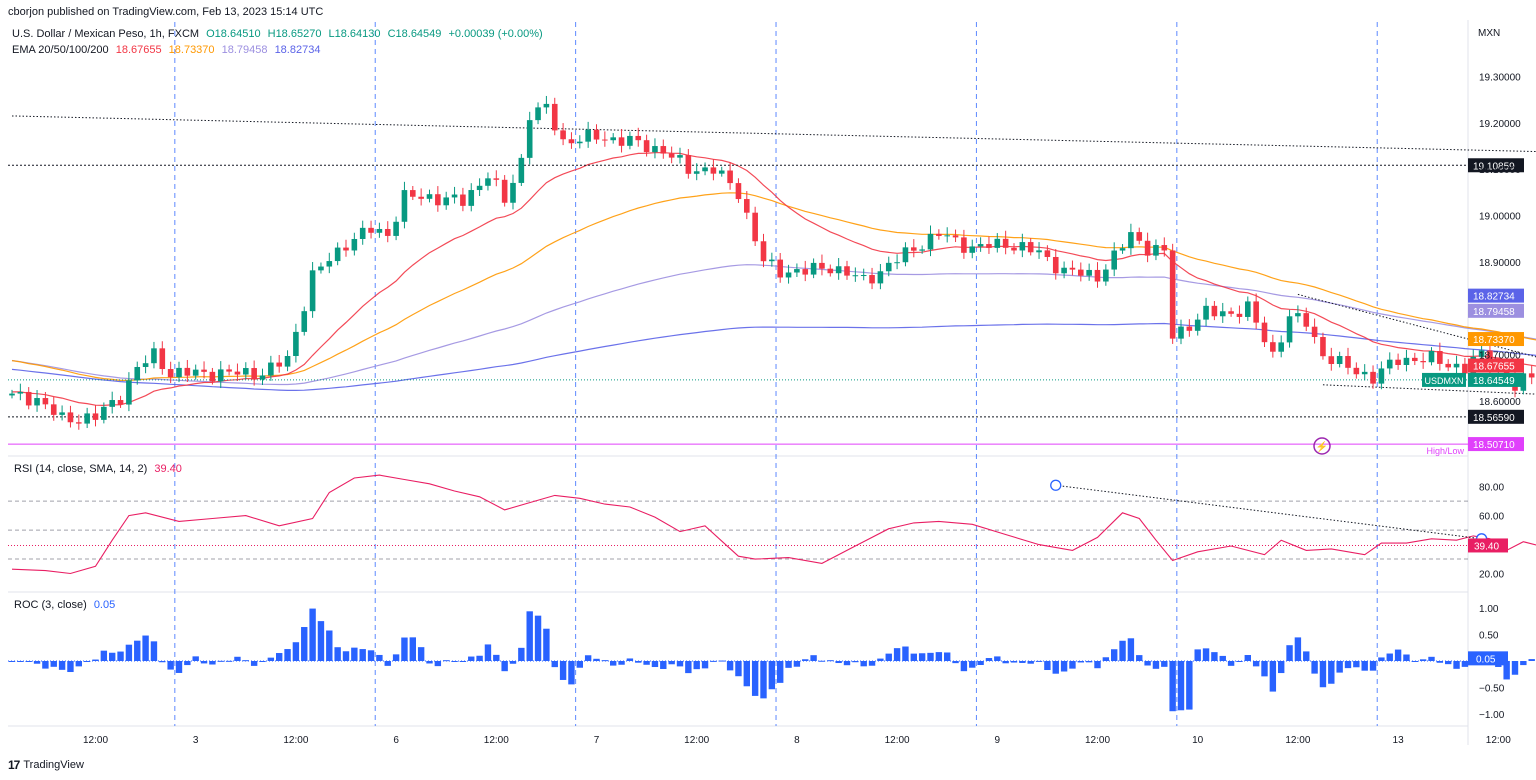 The image size is (1536, 780). Describe the element at coordinates (1322, 446) in the screenshot. I see `lightning-icon` at that location.